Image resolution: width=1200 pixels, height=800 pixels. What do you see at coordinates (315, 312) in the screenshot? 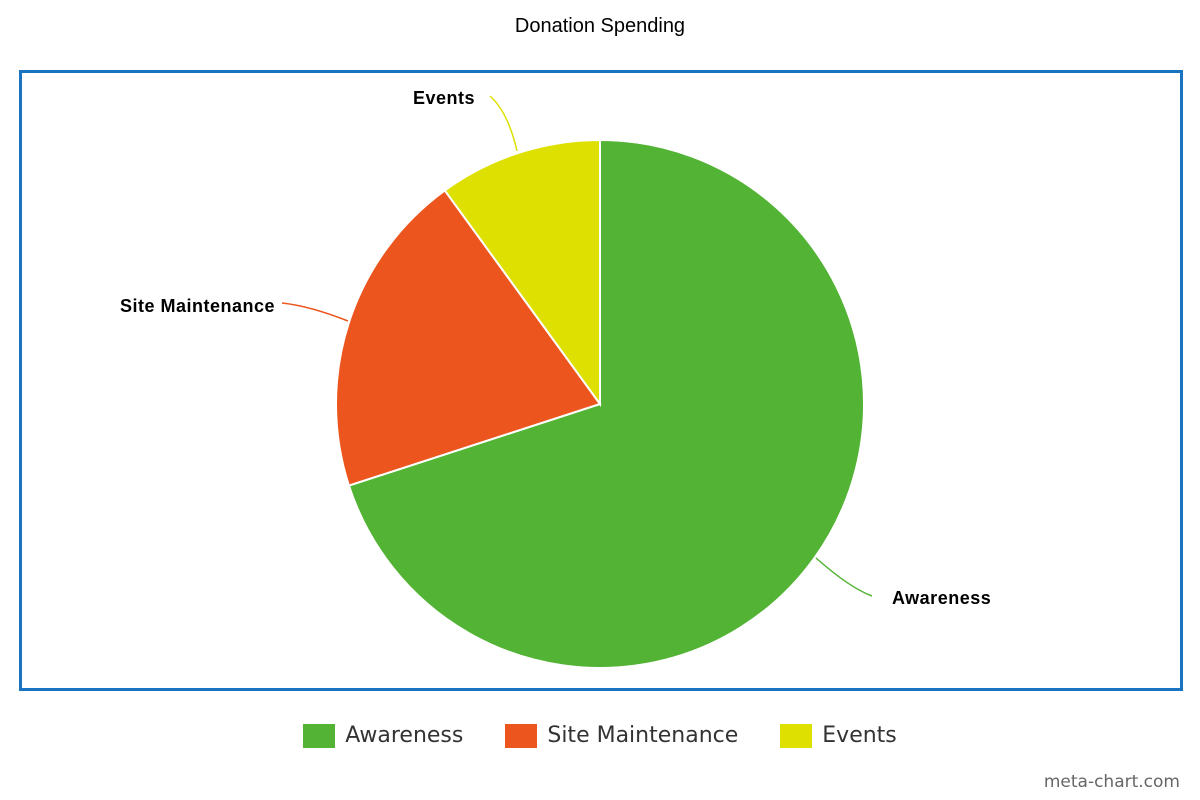
I see `connector-site-maintenance` at bounding box center [315, 312].